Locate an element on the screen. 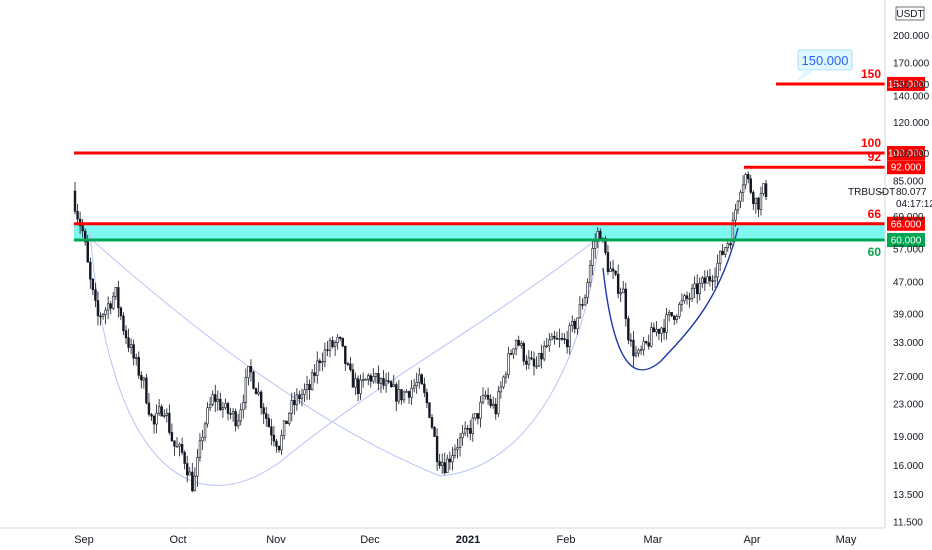 The height and width of the screenshot is (550, 932). level-label-92: 92 is located at coordinates (875, 157).